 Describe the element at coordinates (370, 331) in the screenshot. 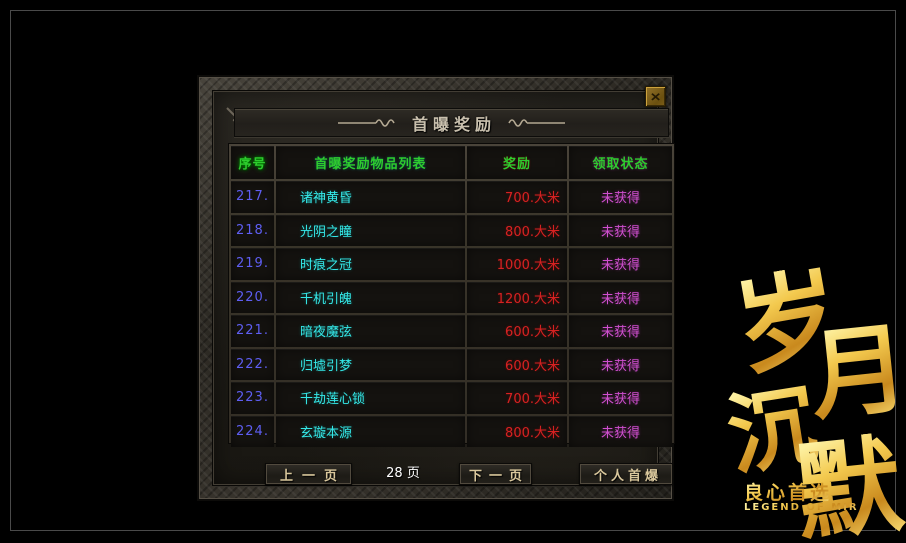

I see `item-name: 暗夜魔弦` at that location.